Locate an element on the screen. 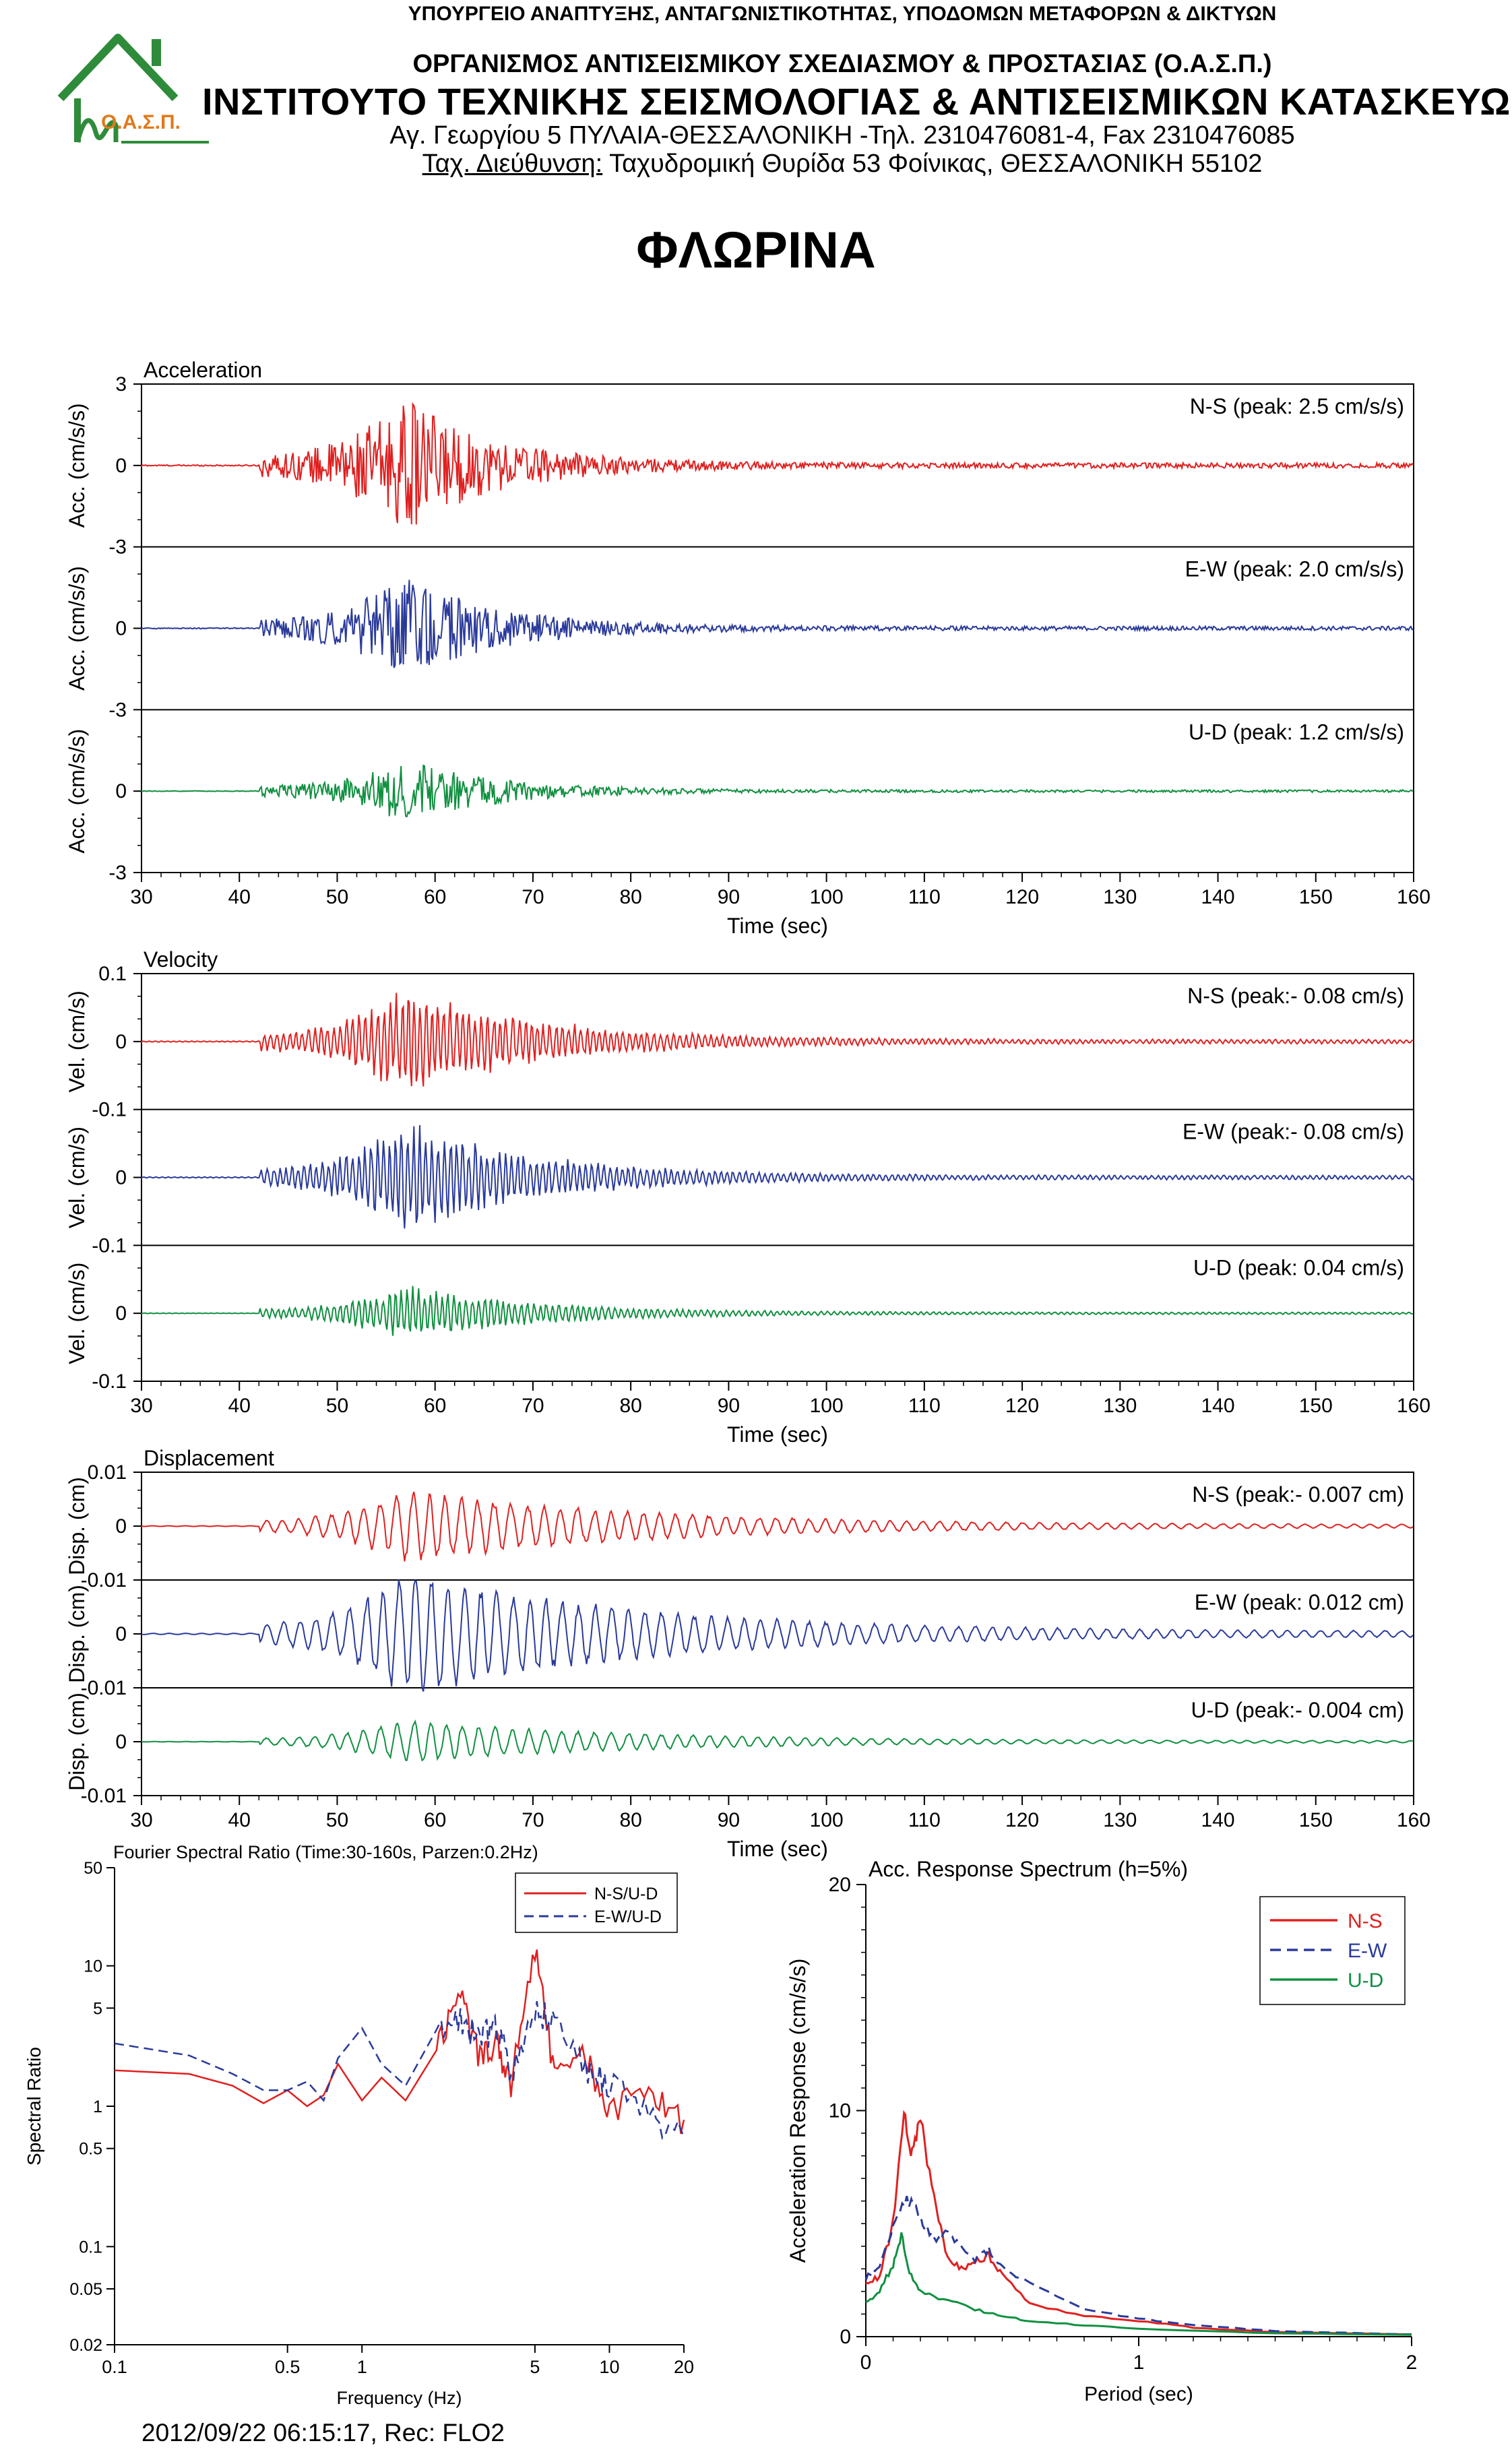 Image resolution: width=1512 pixels, height=2464 pixels. velocity-xtick-label: 70 is located at coordinates (533, 1406).